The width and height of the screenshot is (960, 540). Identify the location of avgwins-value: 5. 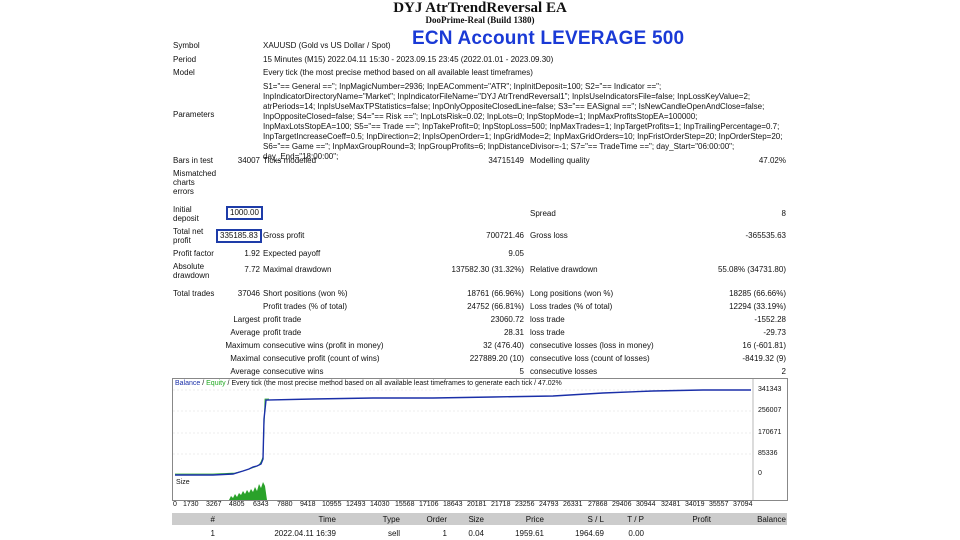
(521, 371).